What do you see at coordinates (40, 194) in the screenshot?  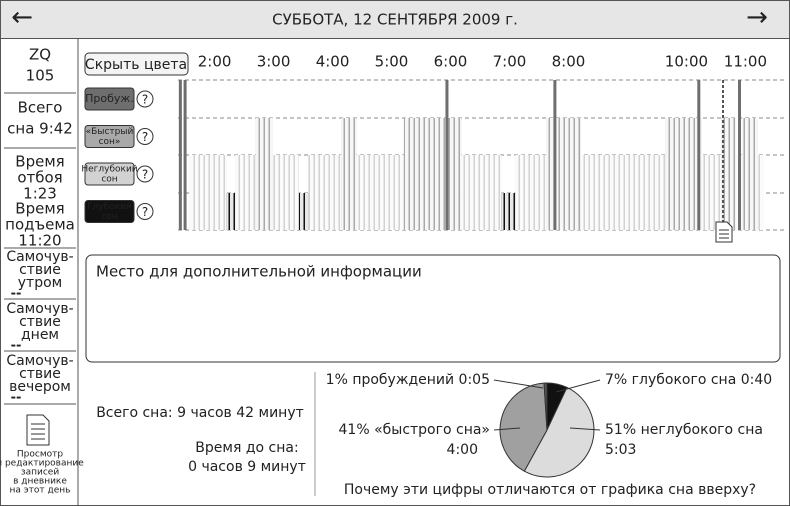 I see `bedtime: 1:23` at bounding box center [40, 194].